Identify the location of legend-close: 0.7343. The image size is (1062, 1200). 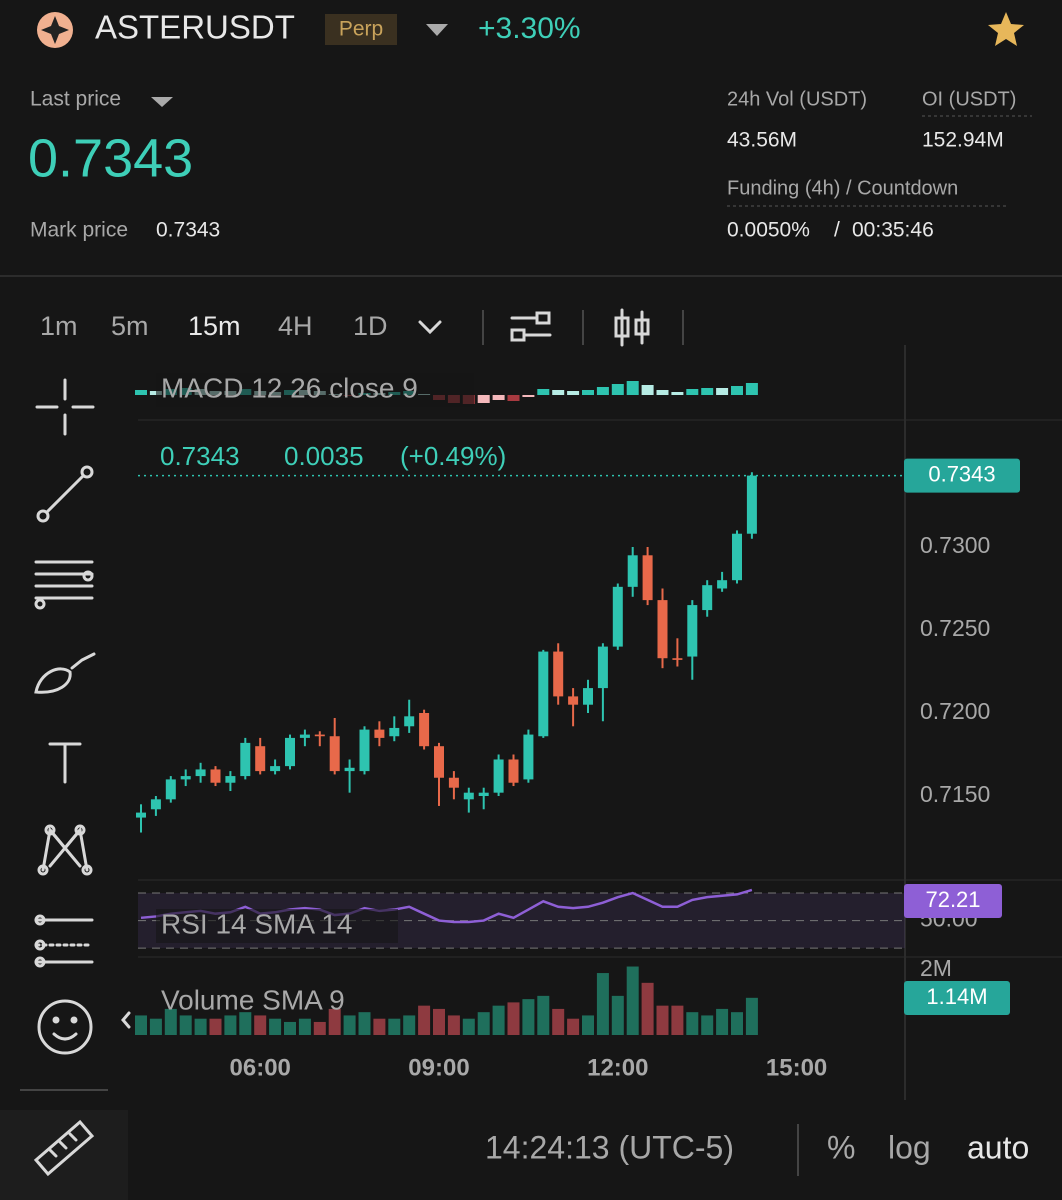
(200, 456).